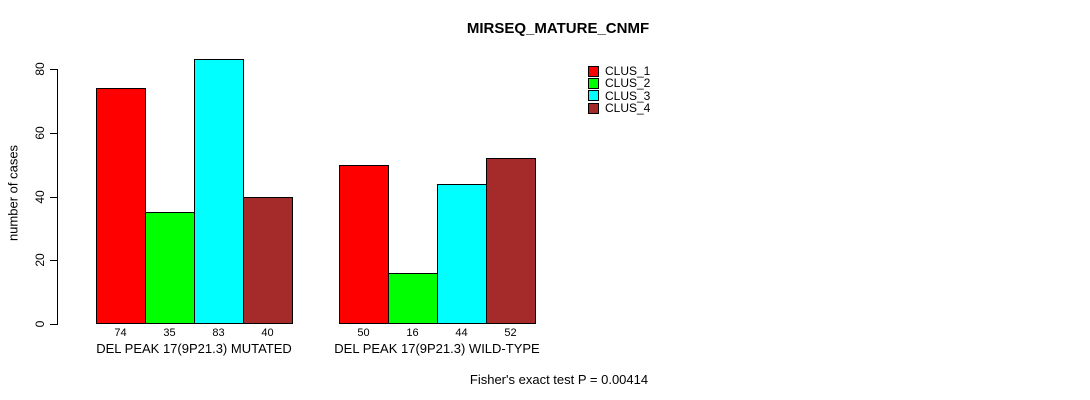 The height and width of the screenshot is (400, 1090). I want to click on y-axis-tick-label: 80, so click(40, 69).